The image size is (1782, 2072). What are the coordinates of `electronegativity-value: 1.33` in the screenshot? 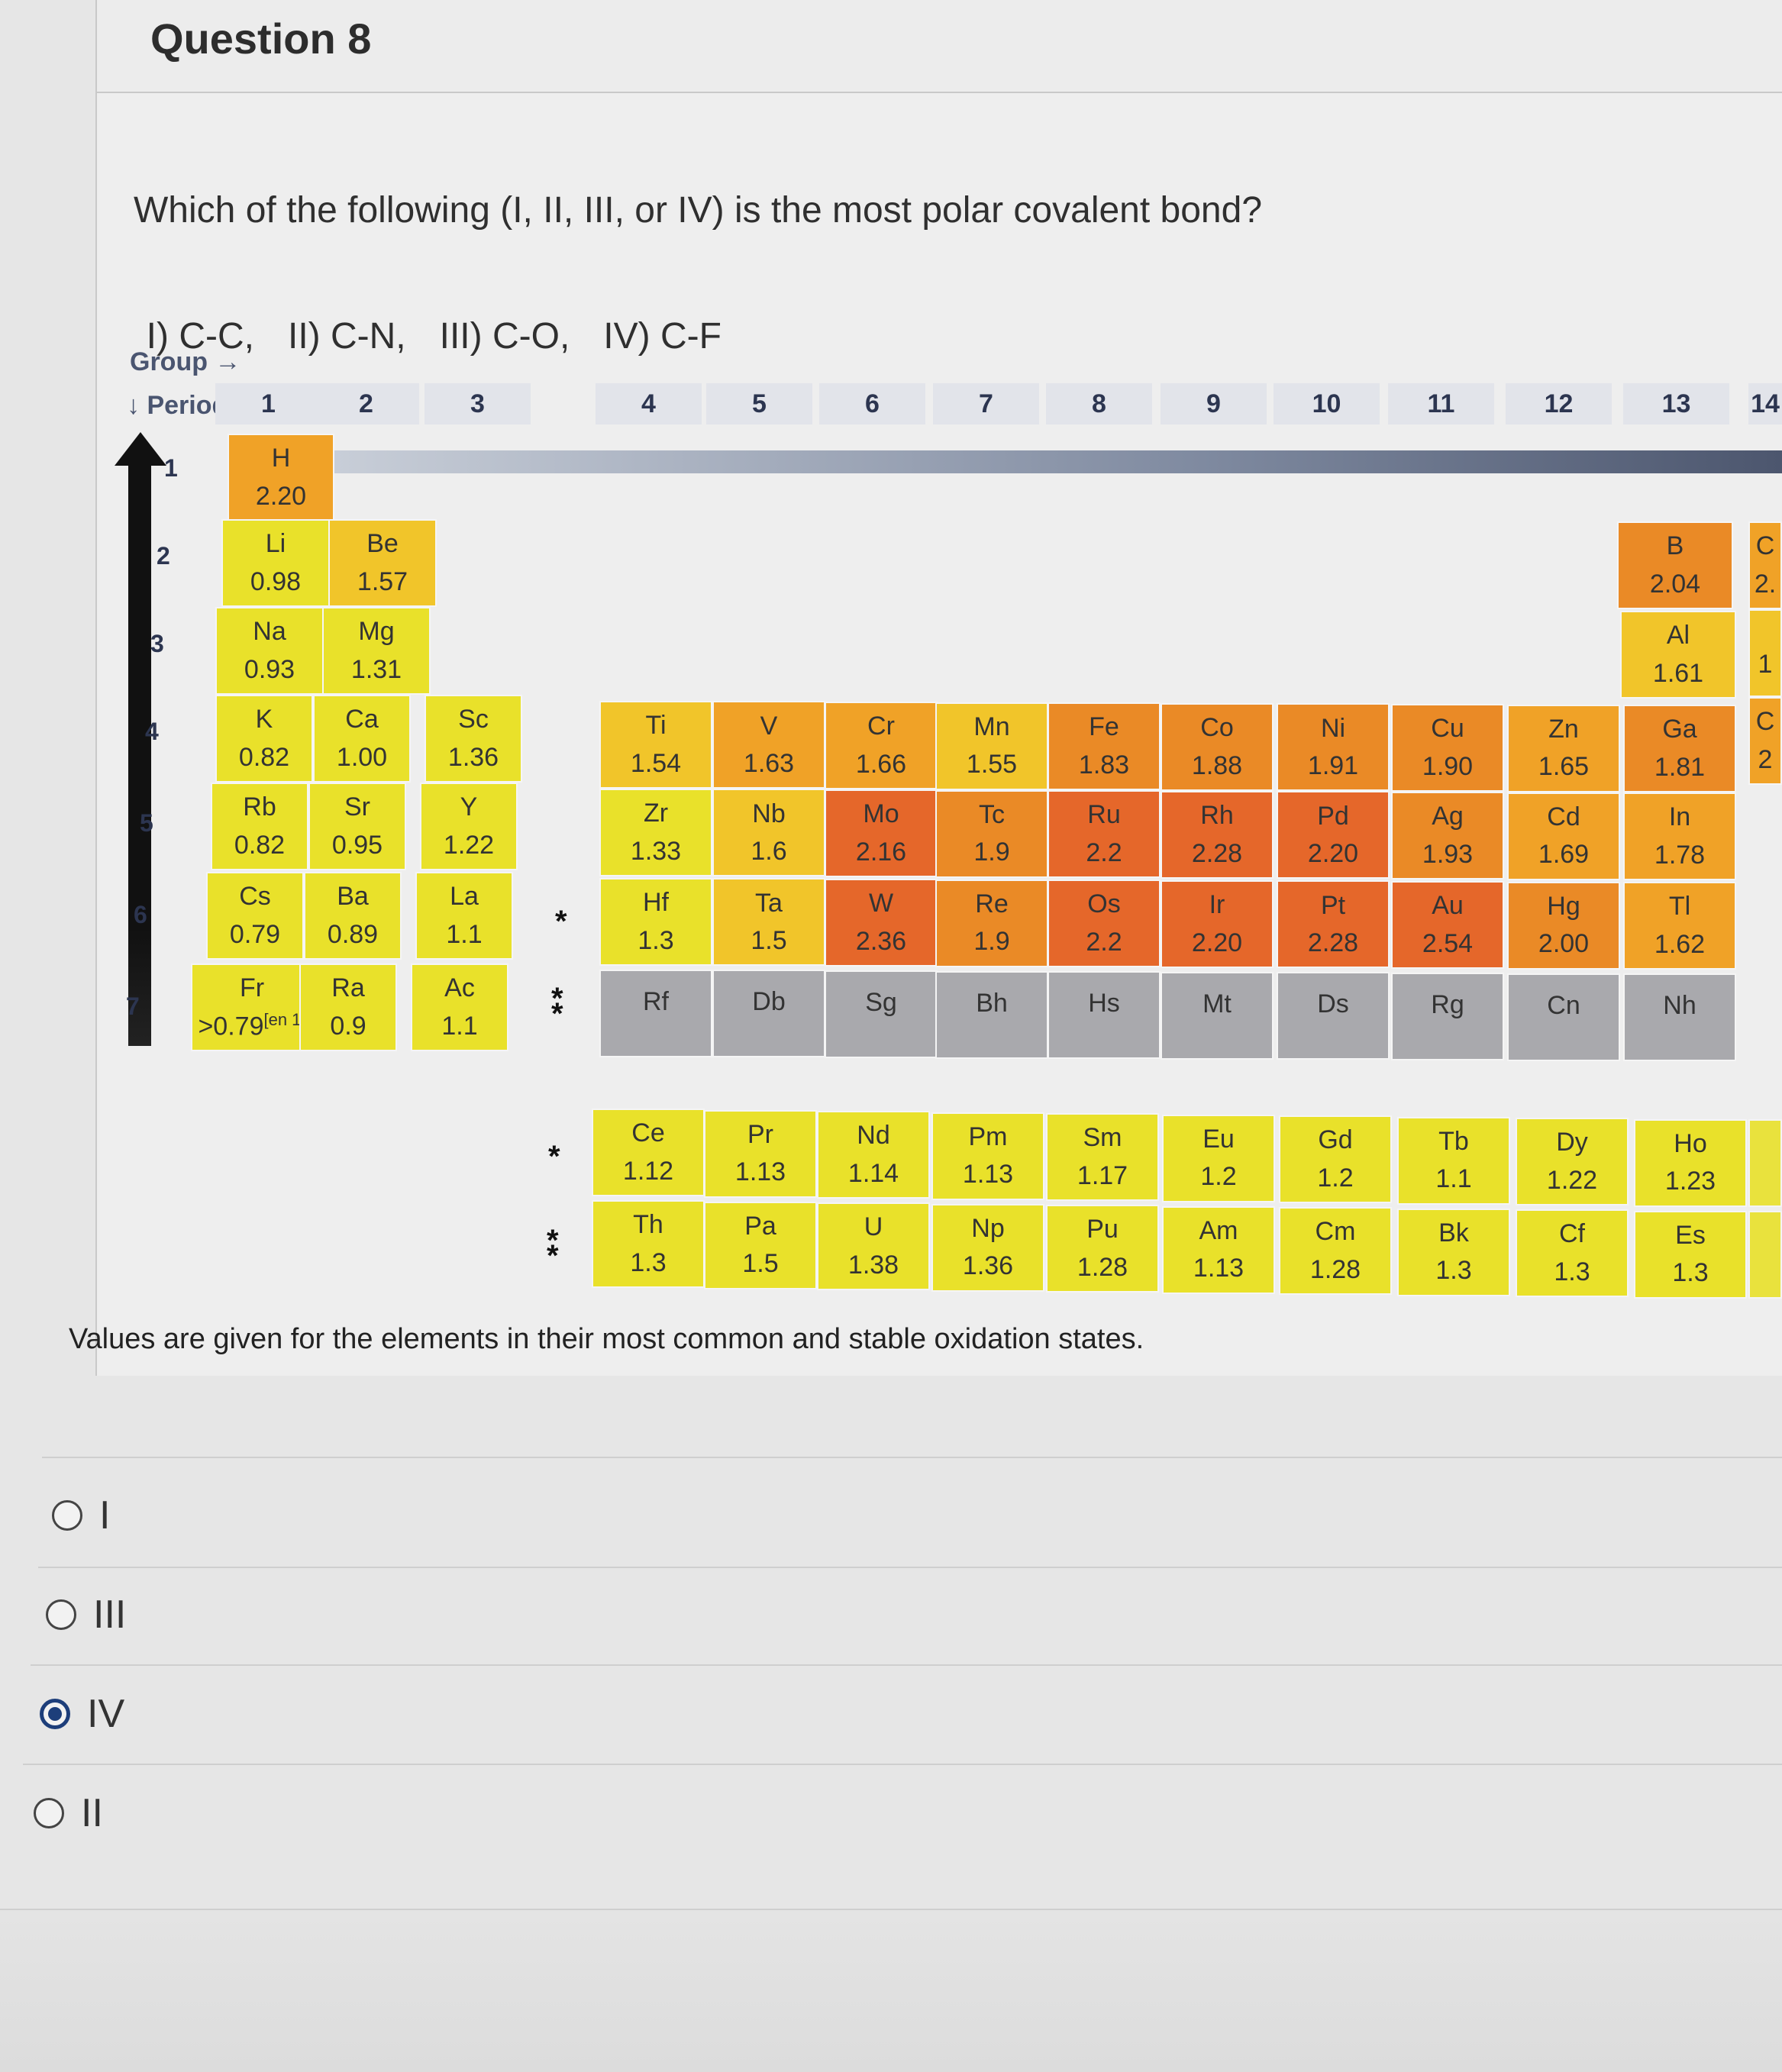 It's located at (656, 851).